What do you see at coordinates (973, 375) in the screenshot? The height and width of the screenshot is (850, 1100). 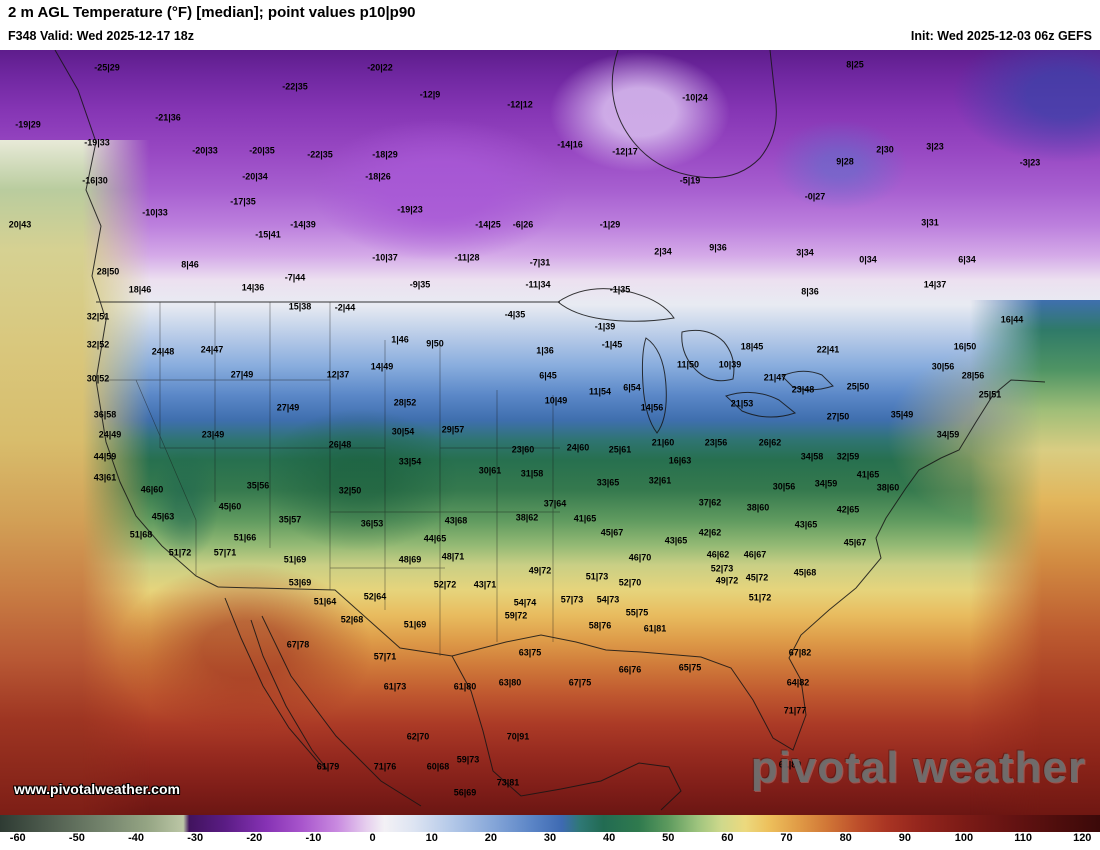 I see `point-value-label: 28|56` at bounding box center [973, 375].